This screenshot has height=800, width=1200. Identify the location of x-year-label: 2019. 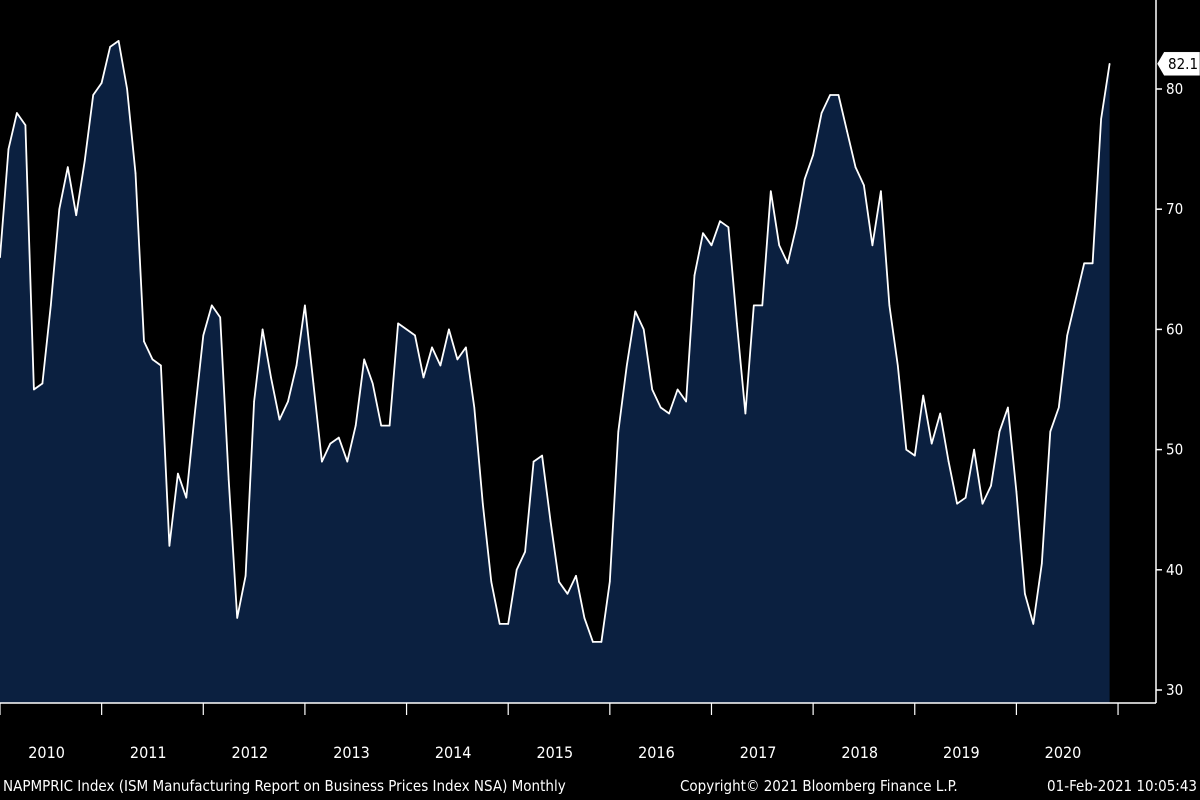
(961, 752).